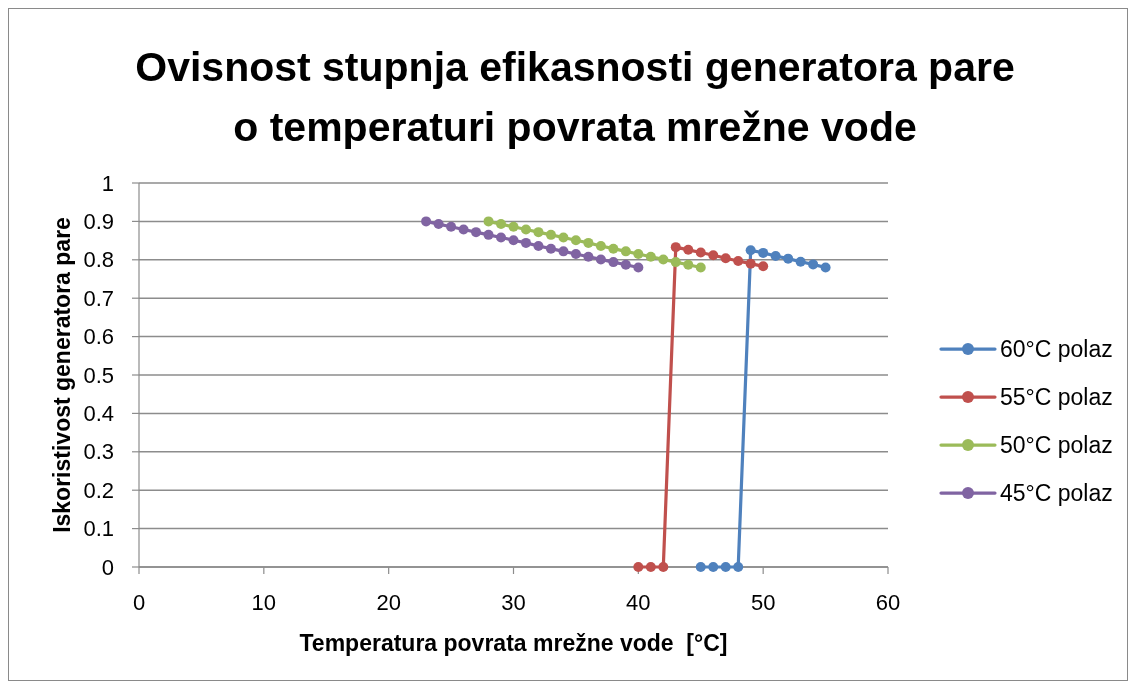 This screenshot has width=1128, height=681. Describe the element at coordinates (513, 643) in the screenshot. I see `x-axis-title: Temperatura povrata mrežne vode [°C]` at that location.